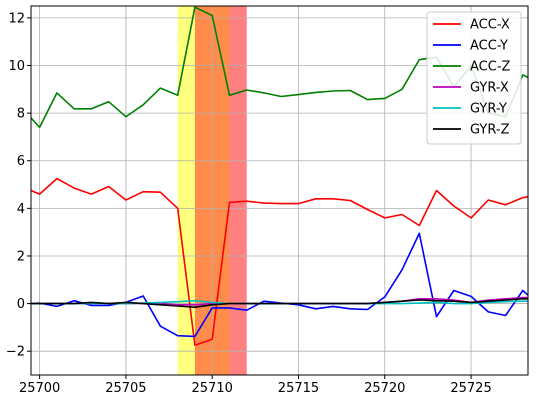 The image size is (540, 401). Describe the element at coordinates (298, 388) in the screenshot. I see `x-tick-label: 25715` at that location.